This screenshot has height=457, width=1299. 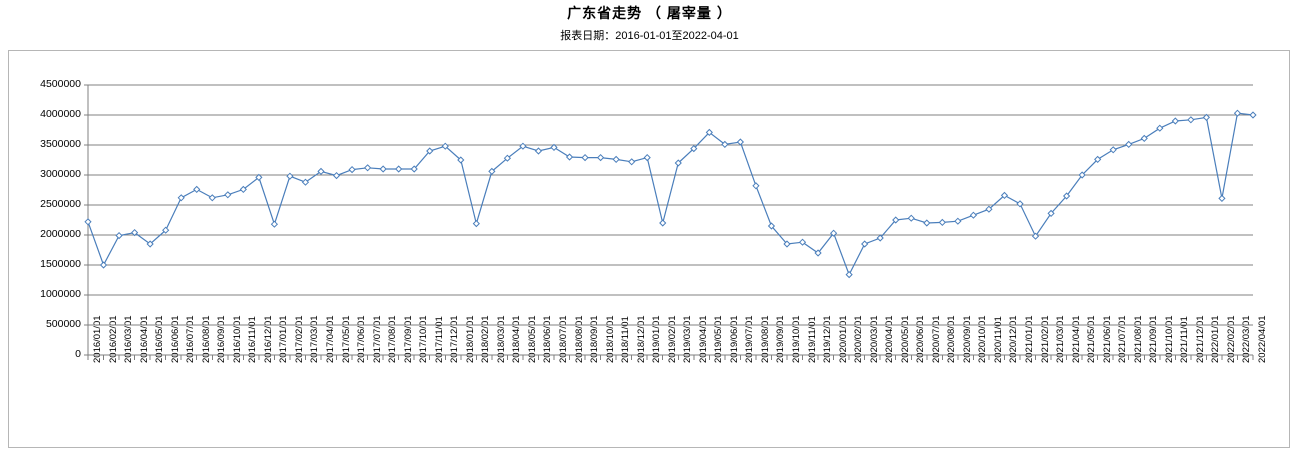 I want to click on y-axis-tick-label: 2500000, so click(x=60, y=204).